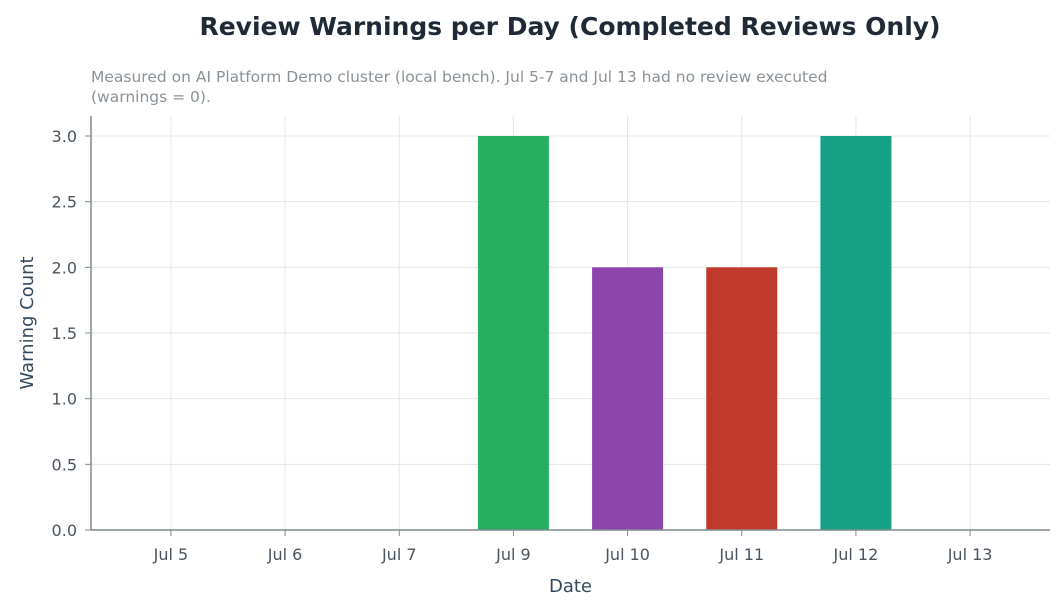 The height and width of the screenshot is (615, 1064). What do you see at coordinates (64, 464) in the screenshot?
I see `y-tick-label: 0.5` at bounding box center [64, 464].